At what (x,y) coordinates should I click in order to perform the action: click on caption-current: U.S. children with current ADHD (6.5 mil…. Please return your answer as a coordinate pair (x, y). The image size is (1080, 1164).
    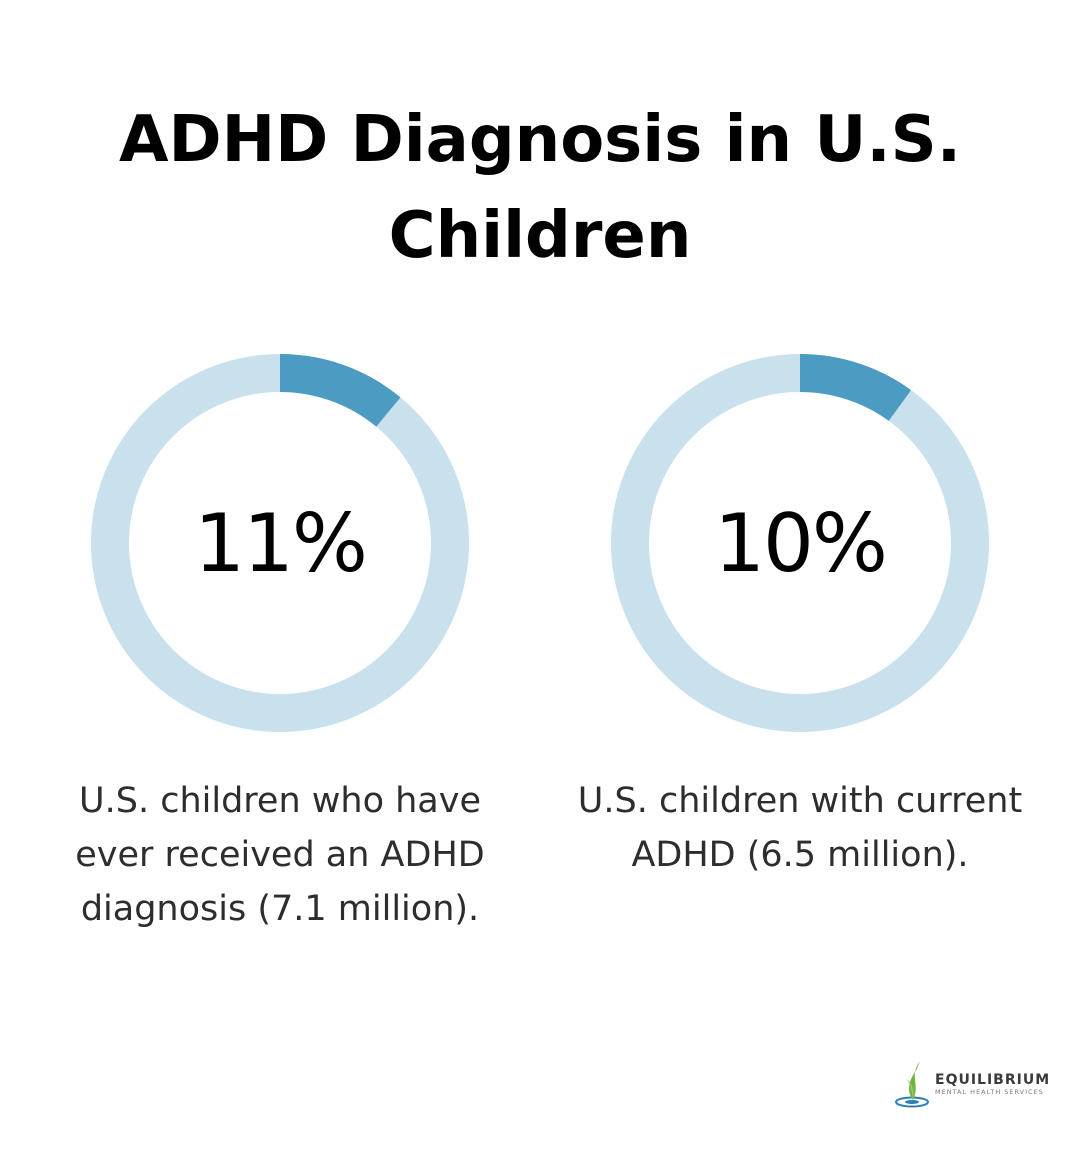
    Looking at the image, I should click on (800, 828).